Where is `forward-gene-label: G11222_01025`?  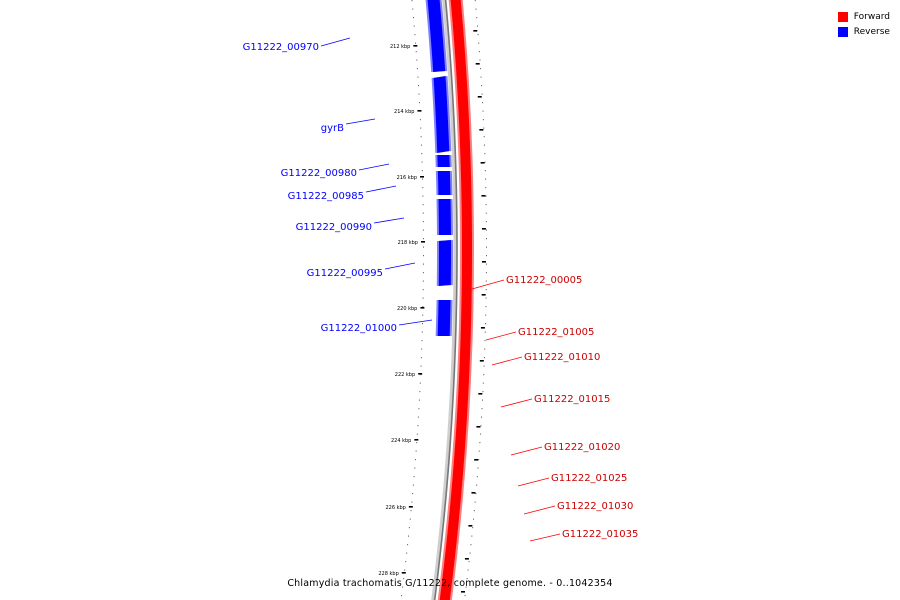
forward-gene-label: G11222_01025 is located at coordinates (589, 478).